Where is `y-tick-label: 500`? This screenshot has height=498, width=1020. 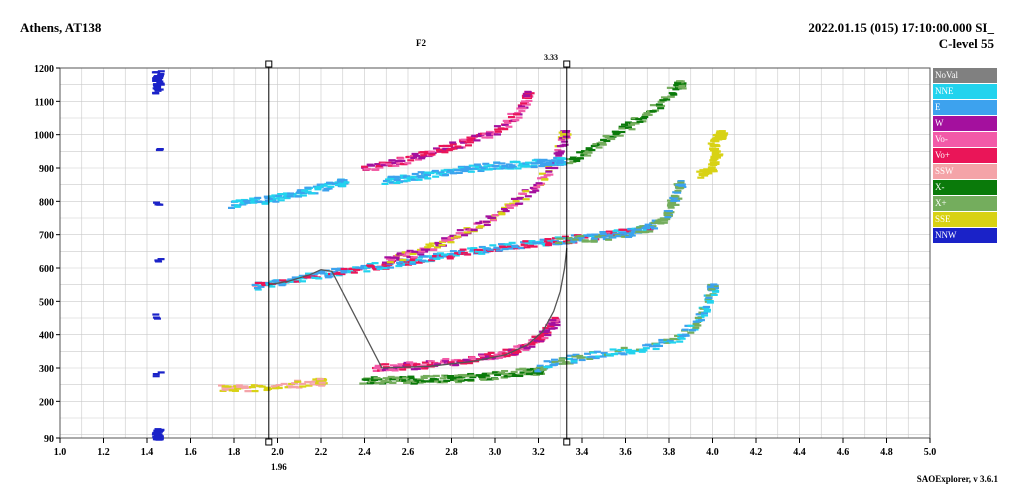
y-tick-label: 500 is located at coordinates (46, 302).